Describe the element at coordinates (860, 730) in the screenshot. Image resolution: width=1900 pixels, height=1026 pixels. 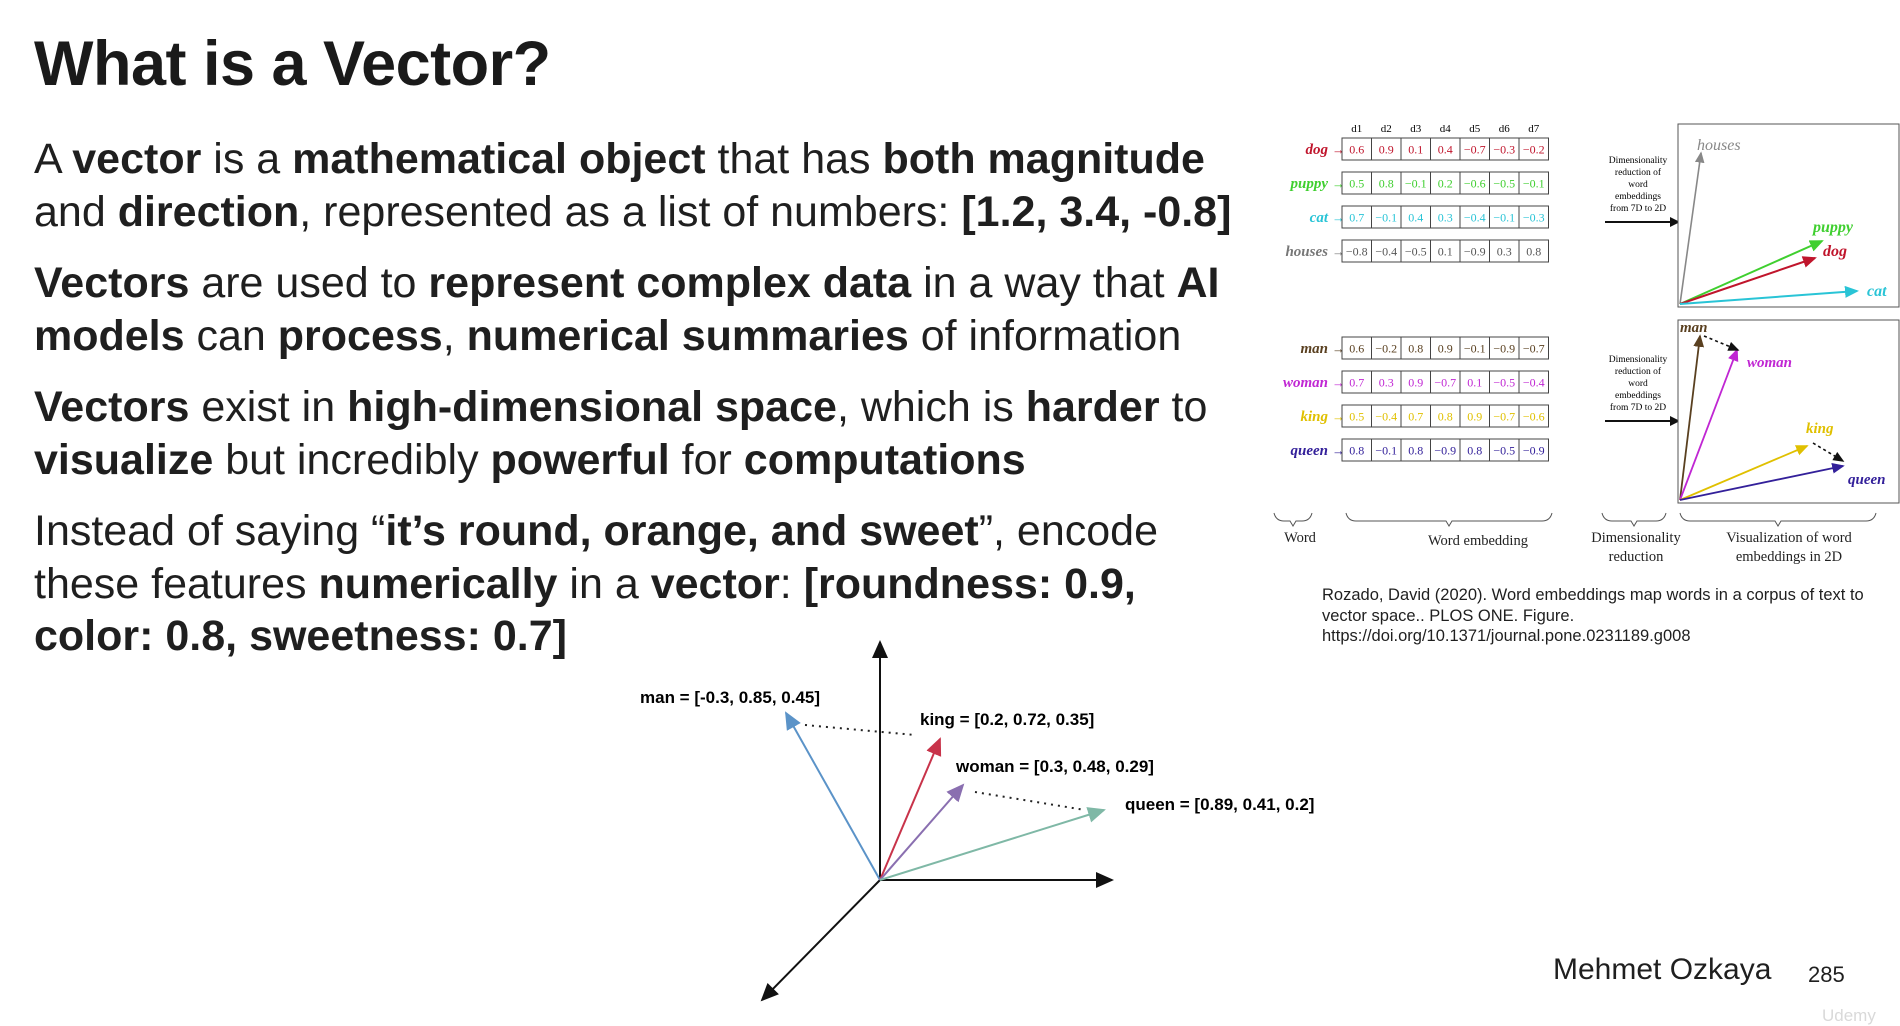
I see `relation-man-king` at that location.